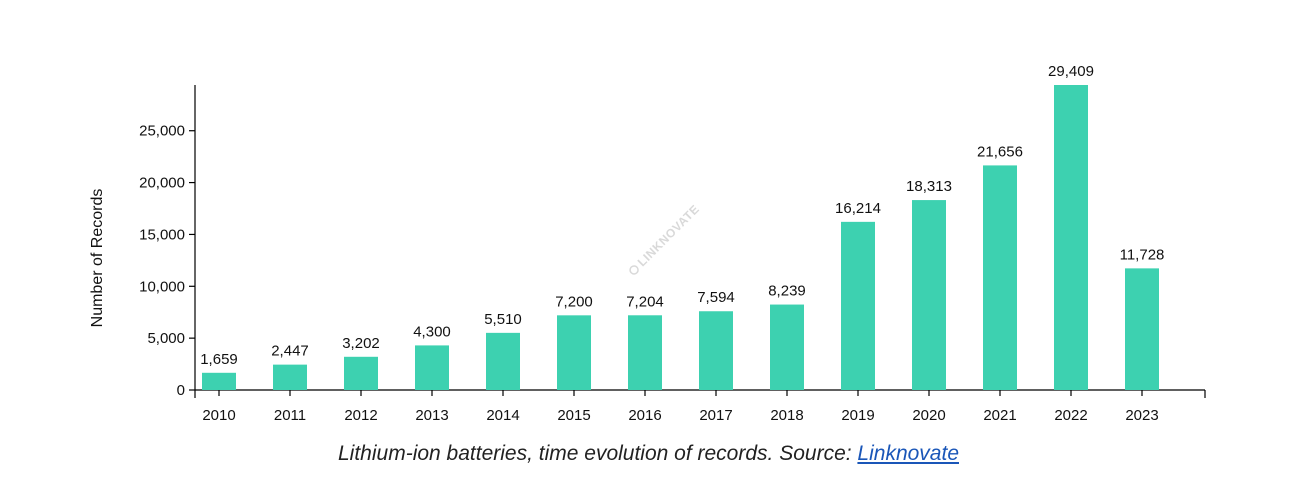 This screenshot has height=502, width=1297. I want to click on x-tick-label: 2013, so click(431, 415).